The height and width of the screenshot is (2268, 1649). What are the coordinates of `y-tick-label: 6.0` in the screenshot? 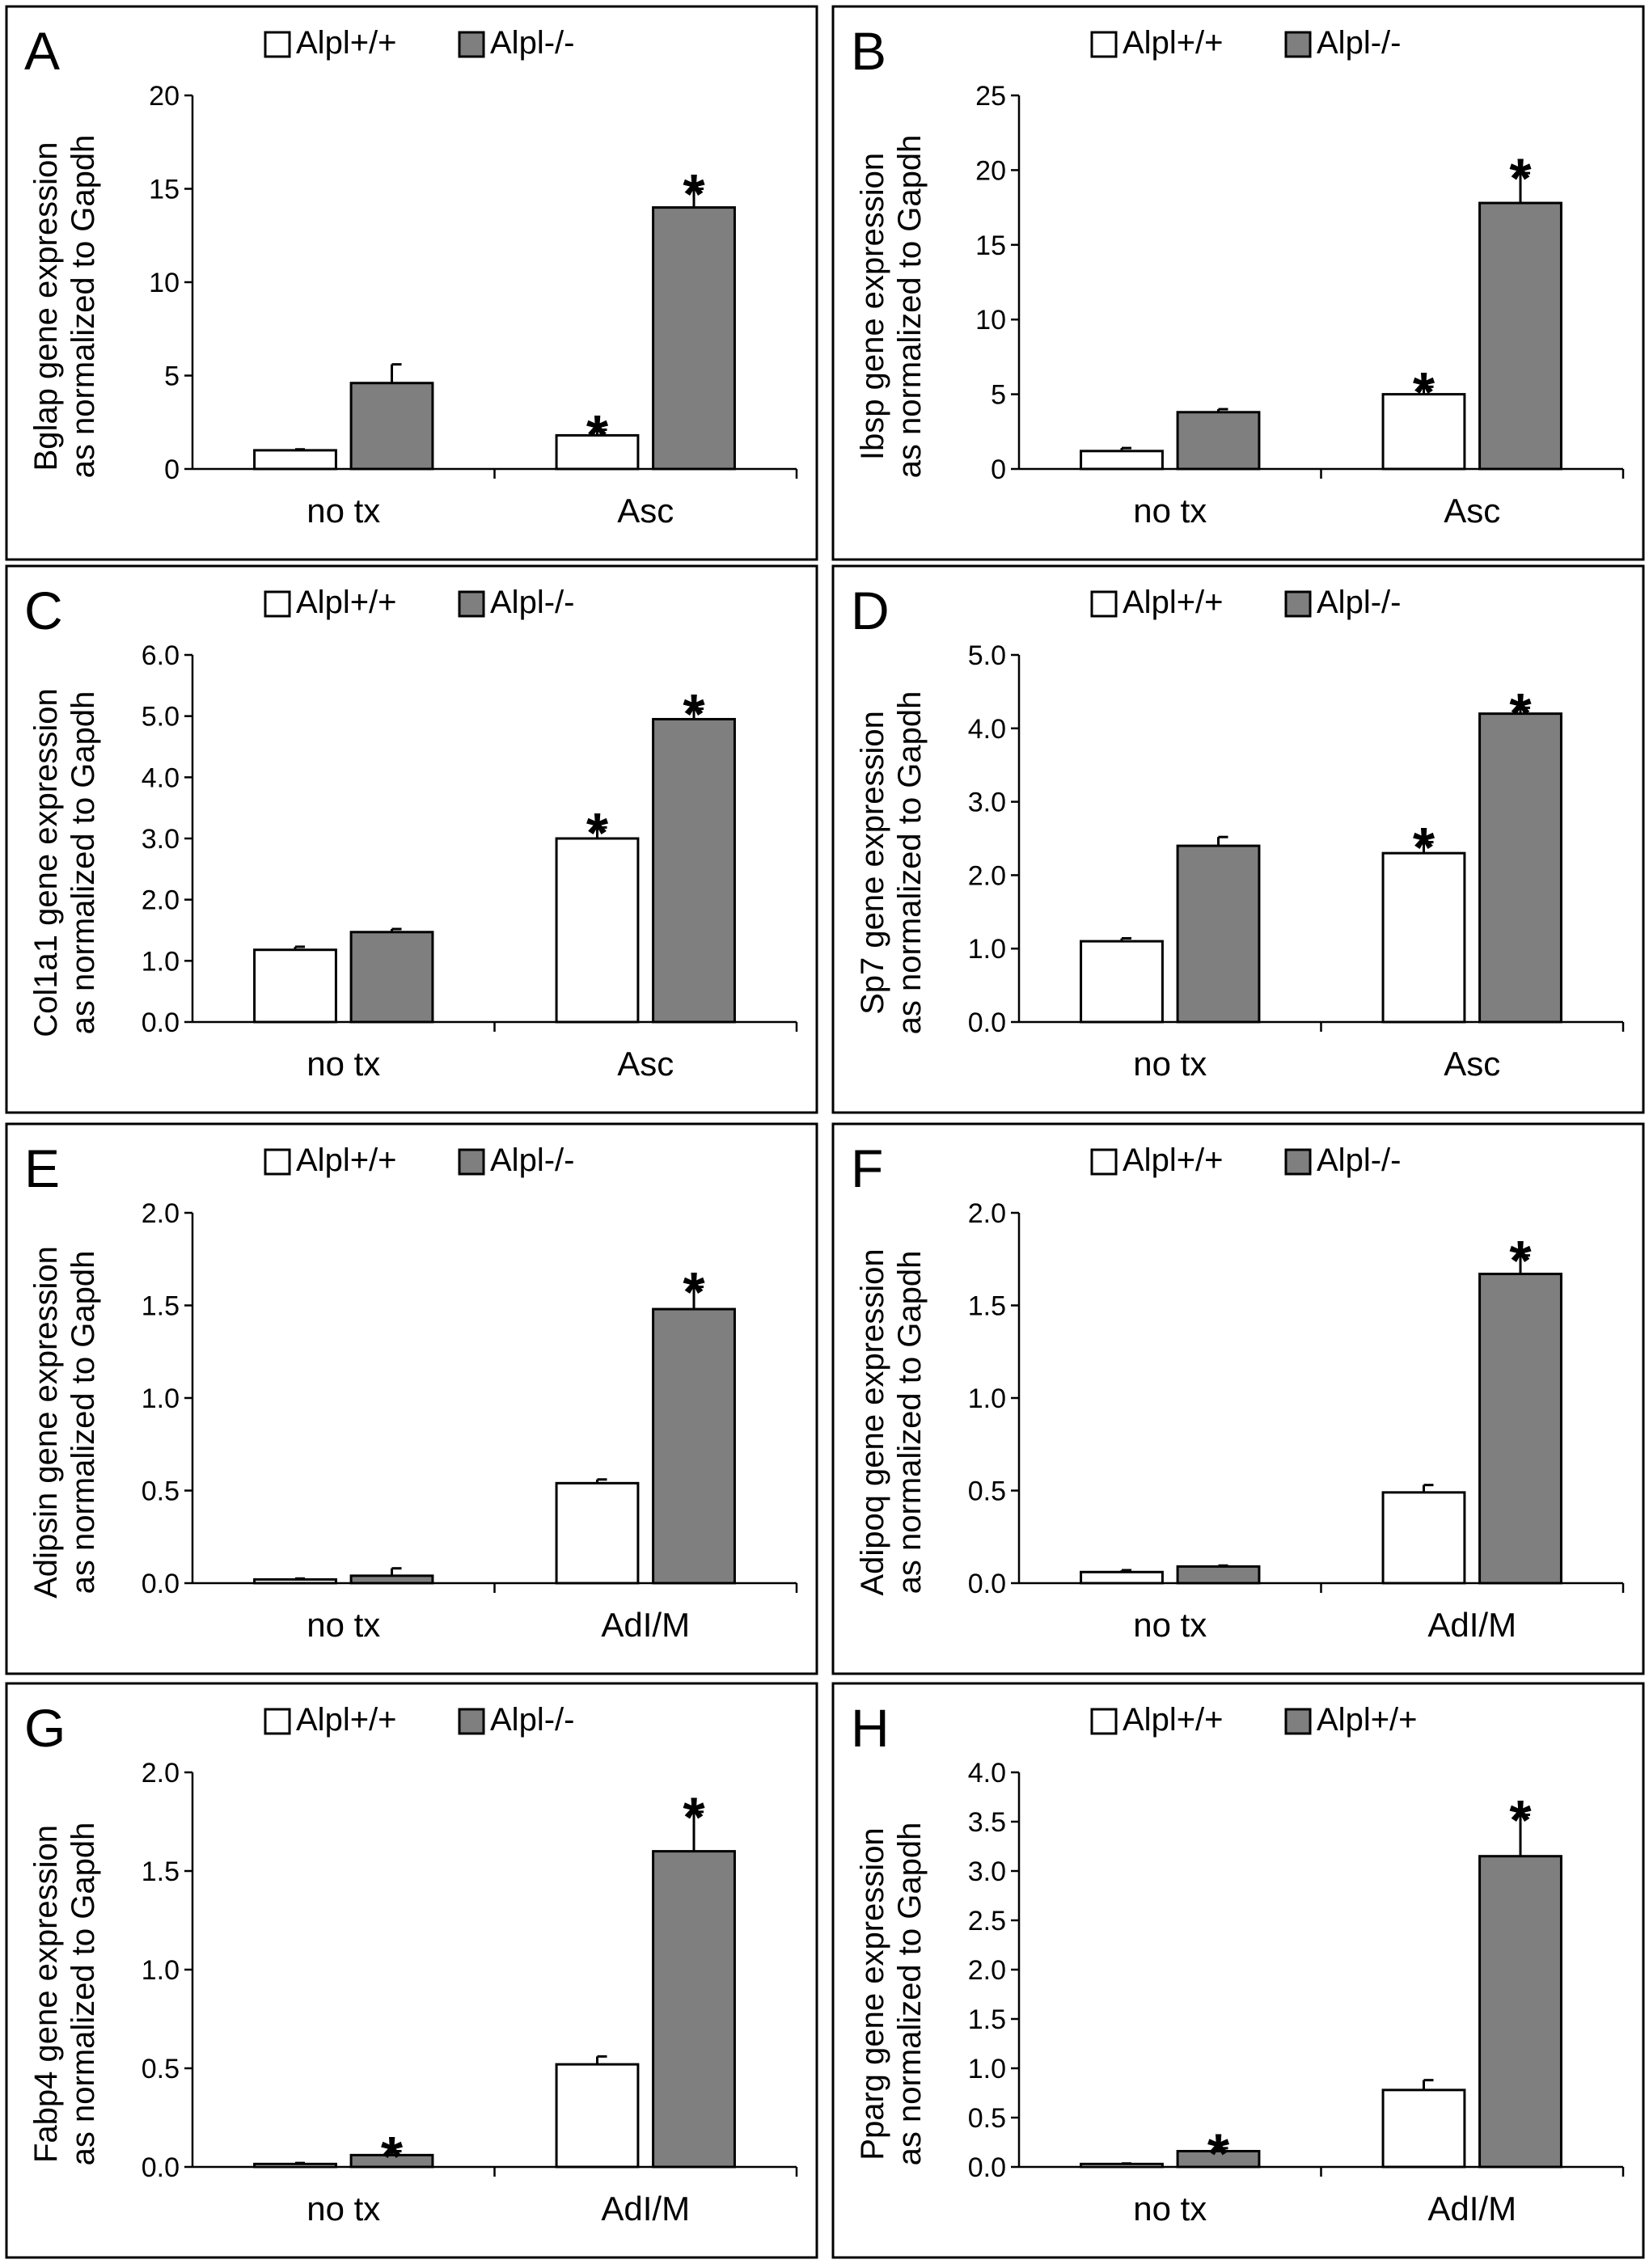 It's located at (161, 655).